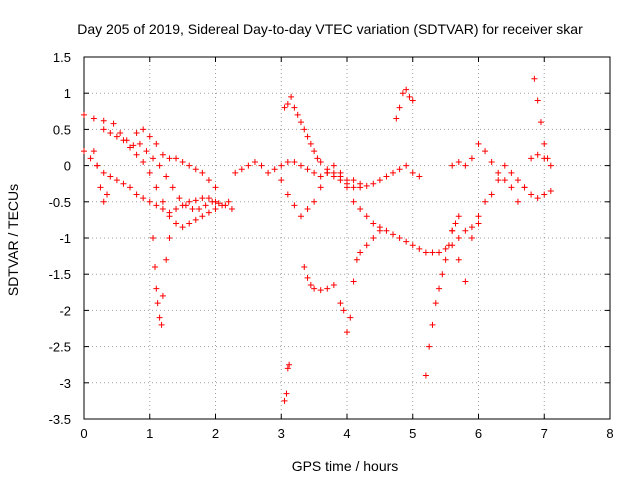 The height and width of the screenshot is (480, 640). Describe the element at coordinates (67, 166) in the screenshot. I see `y-tick-label: 0` at that location.